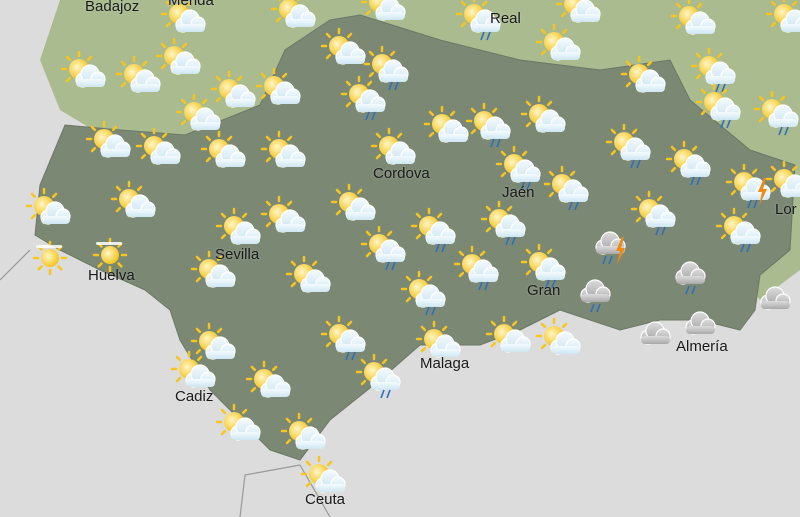 This screenshot has height=517, width=800. I want to click on storm-icon, so click(610, 248).